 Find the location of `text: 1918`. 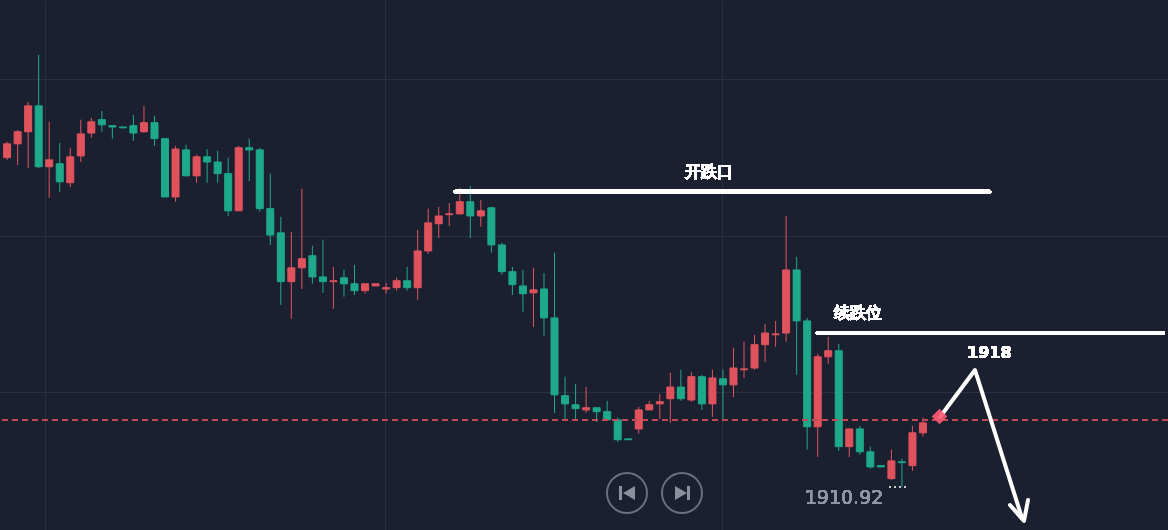

text: 1918 is located at coordinates (989, 352).